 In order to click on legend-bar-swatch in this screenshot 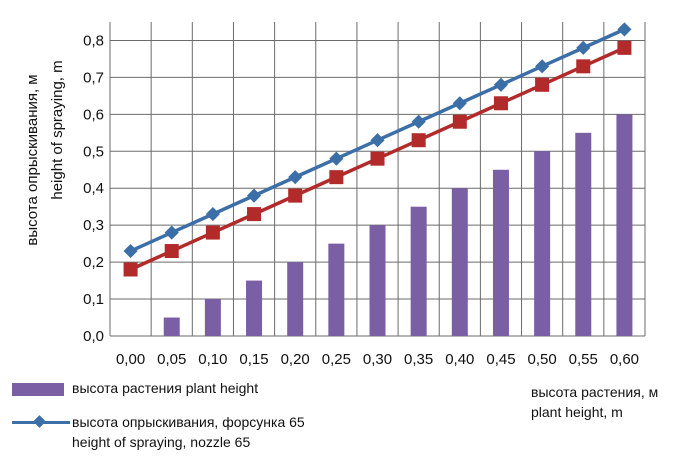, I will do `click(38, 389)`.